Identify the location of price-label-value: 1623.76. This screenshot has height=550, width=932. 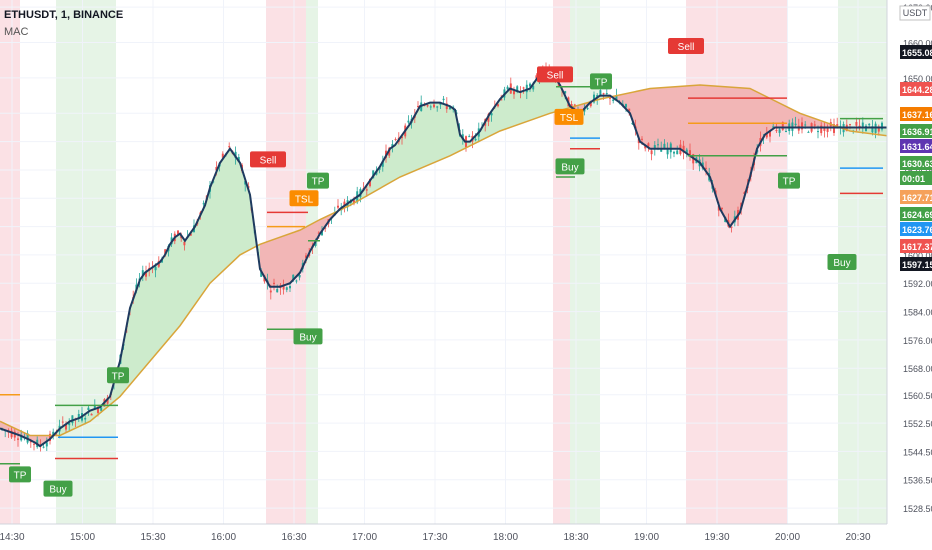
(917, 230).